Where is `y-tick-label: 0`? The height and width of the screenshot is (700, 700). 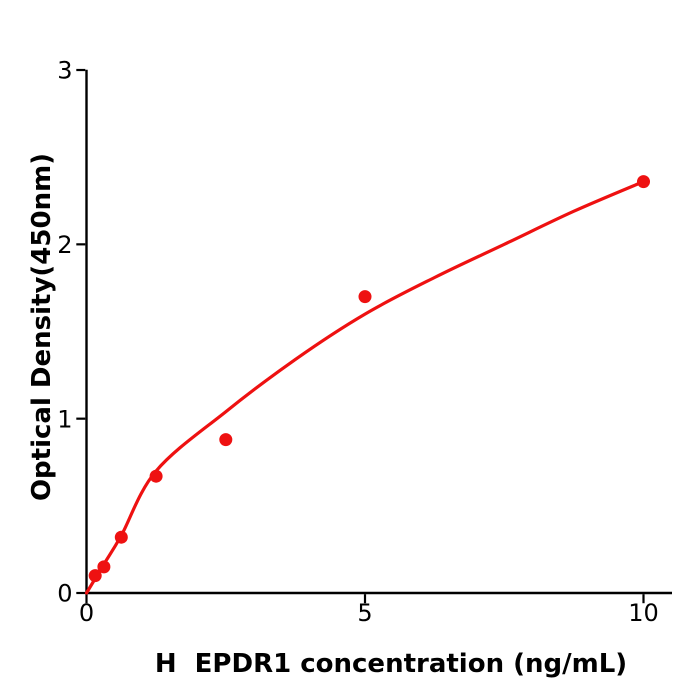
y-tick-label: 0 is located at coordinates (64, 594).